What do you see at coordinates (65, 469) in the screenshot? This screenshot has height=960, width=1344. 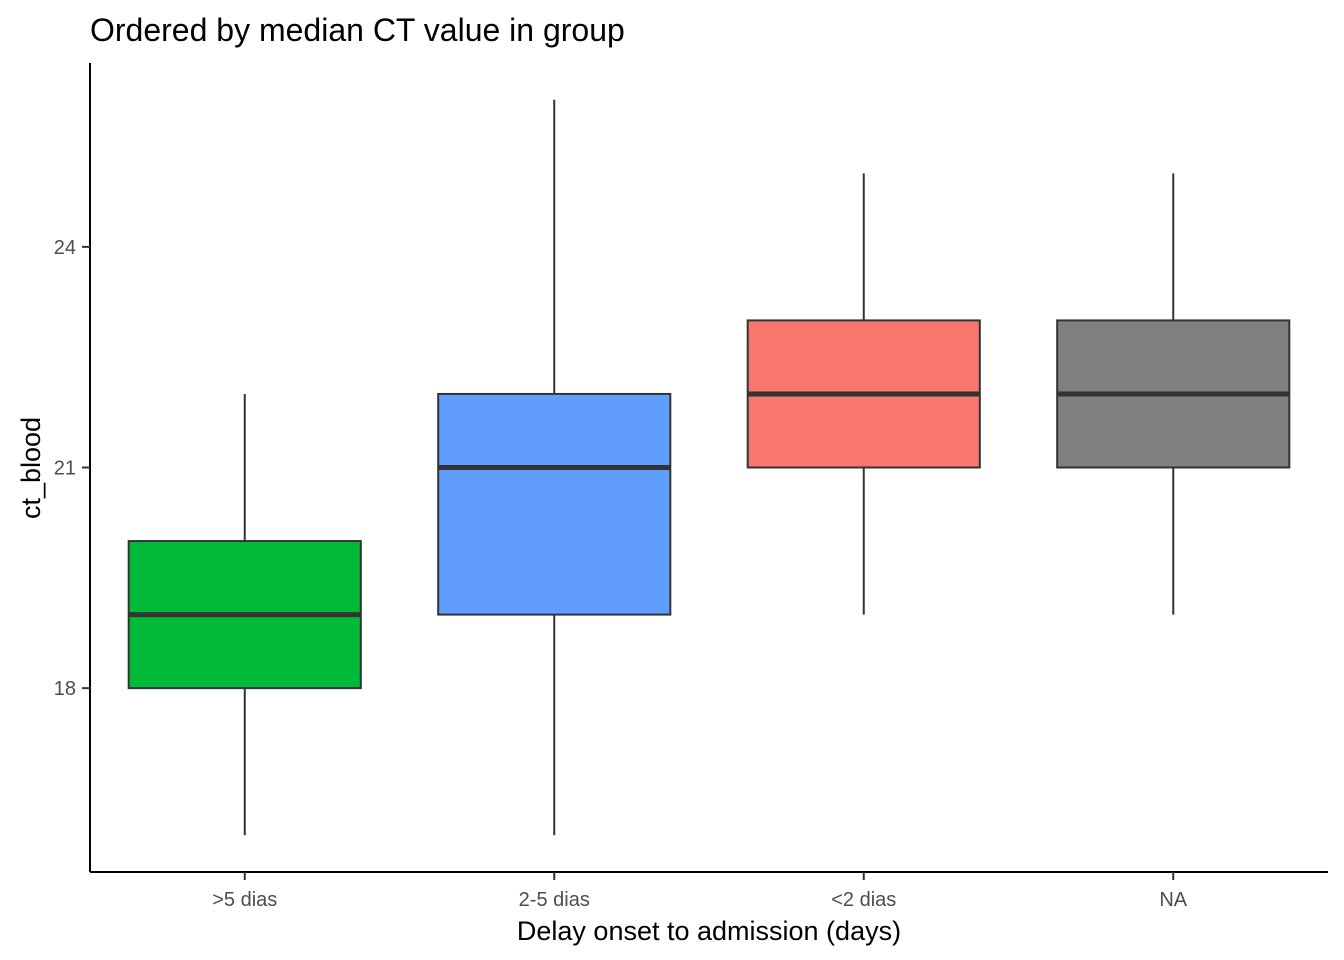 I see `y-tick-label: 21` at bounding box center [65, 469].